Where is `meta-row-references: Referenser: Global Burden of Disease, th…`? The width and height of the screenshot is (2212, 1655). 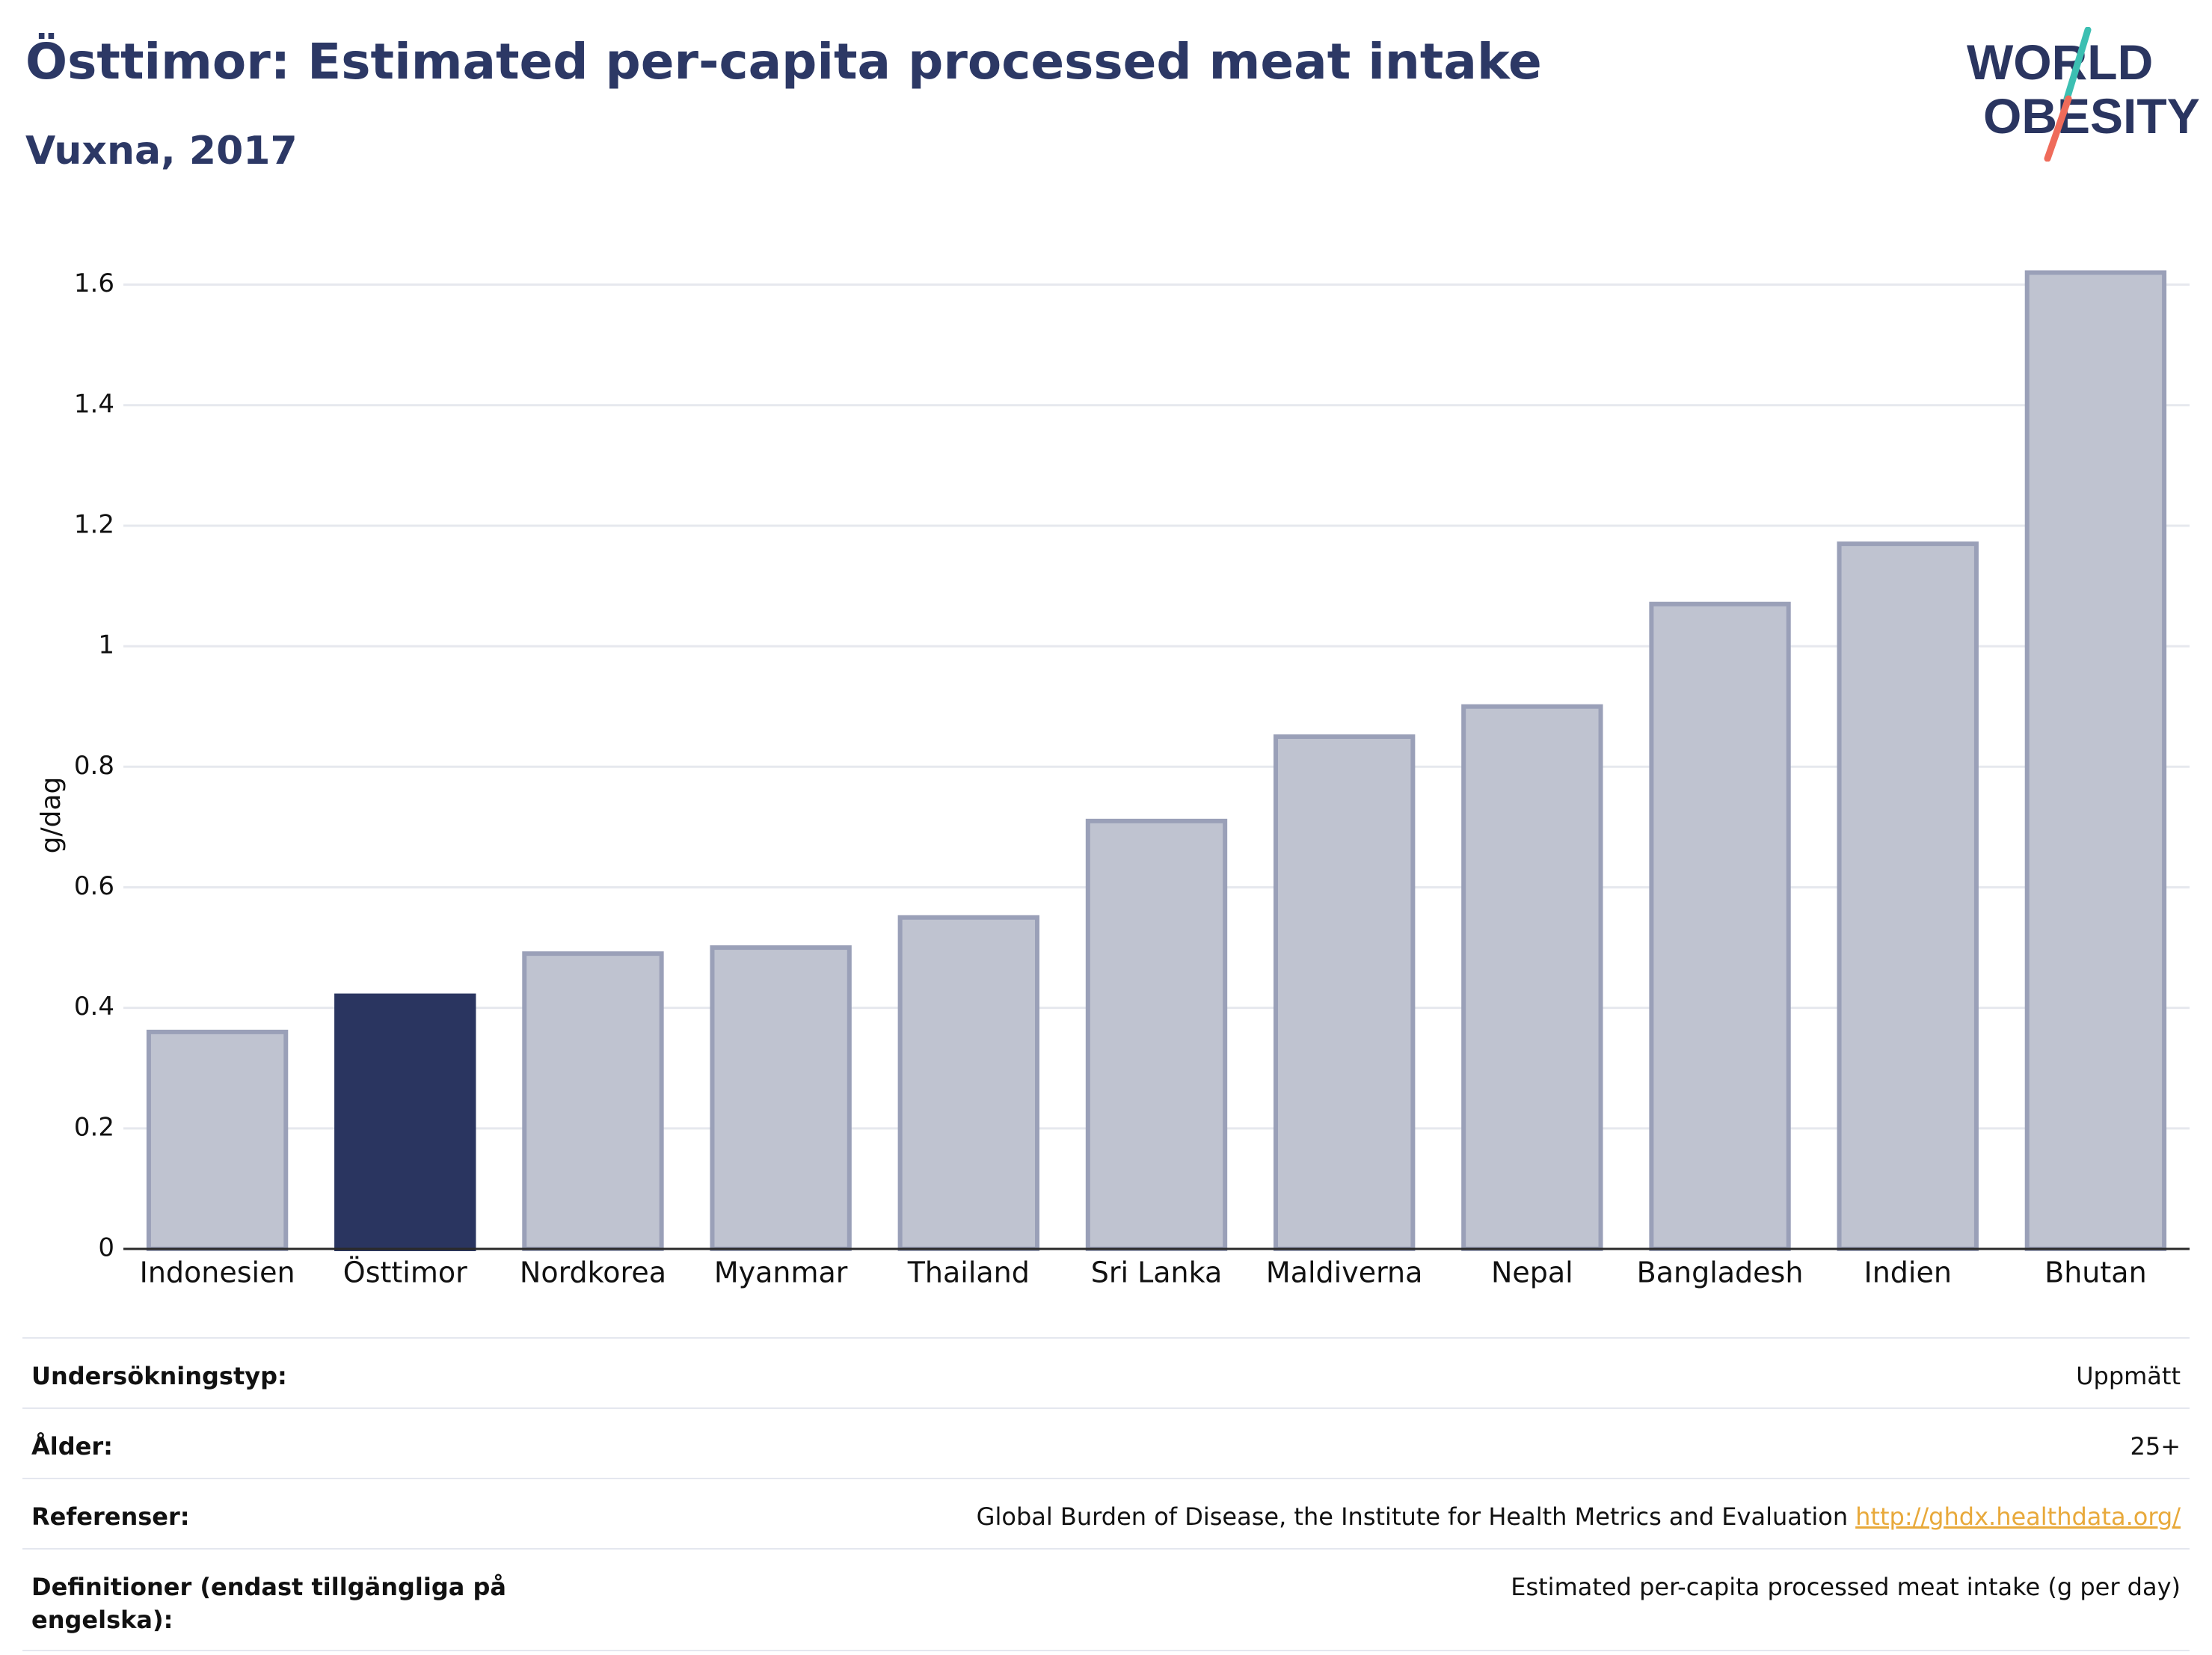 meta-row-references: Referenser: Global Burden of Disease, th… is located at coordinates (1106, 1513).